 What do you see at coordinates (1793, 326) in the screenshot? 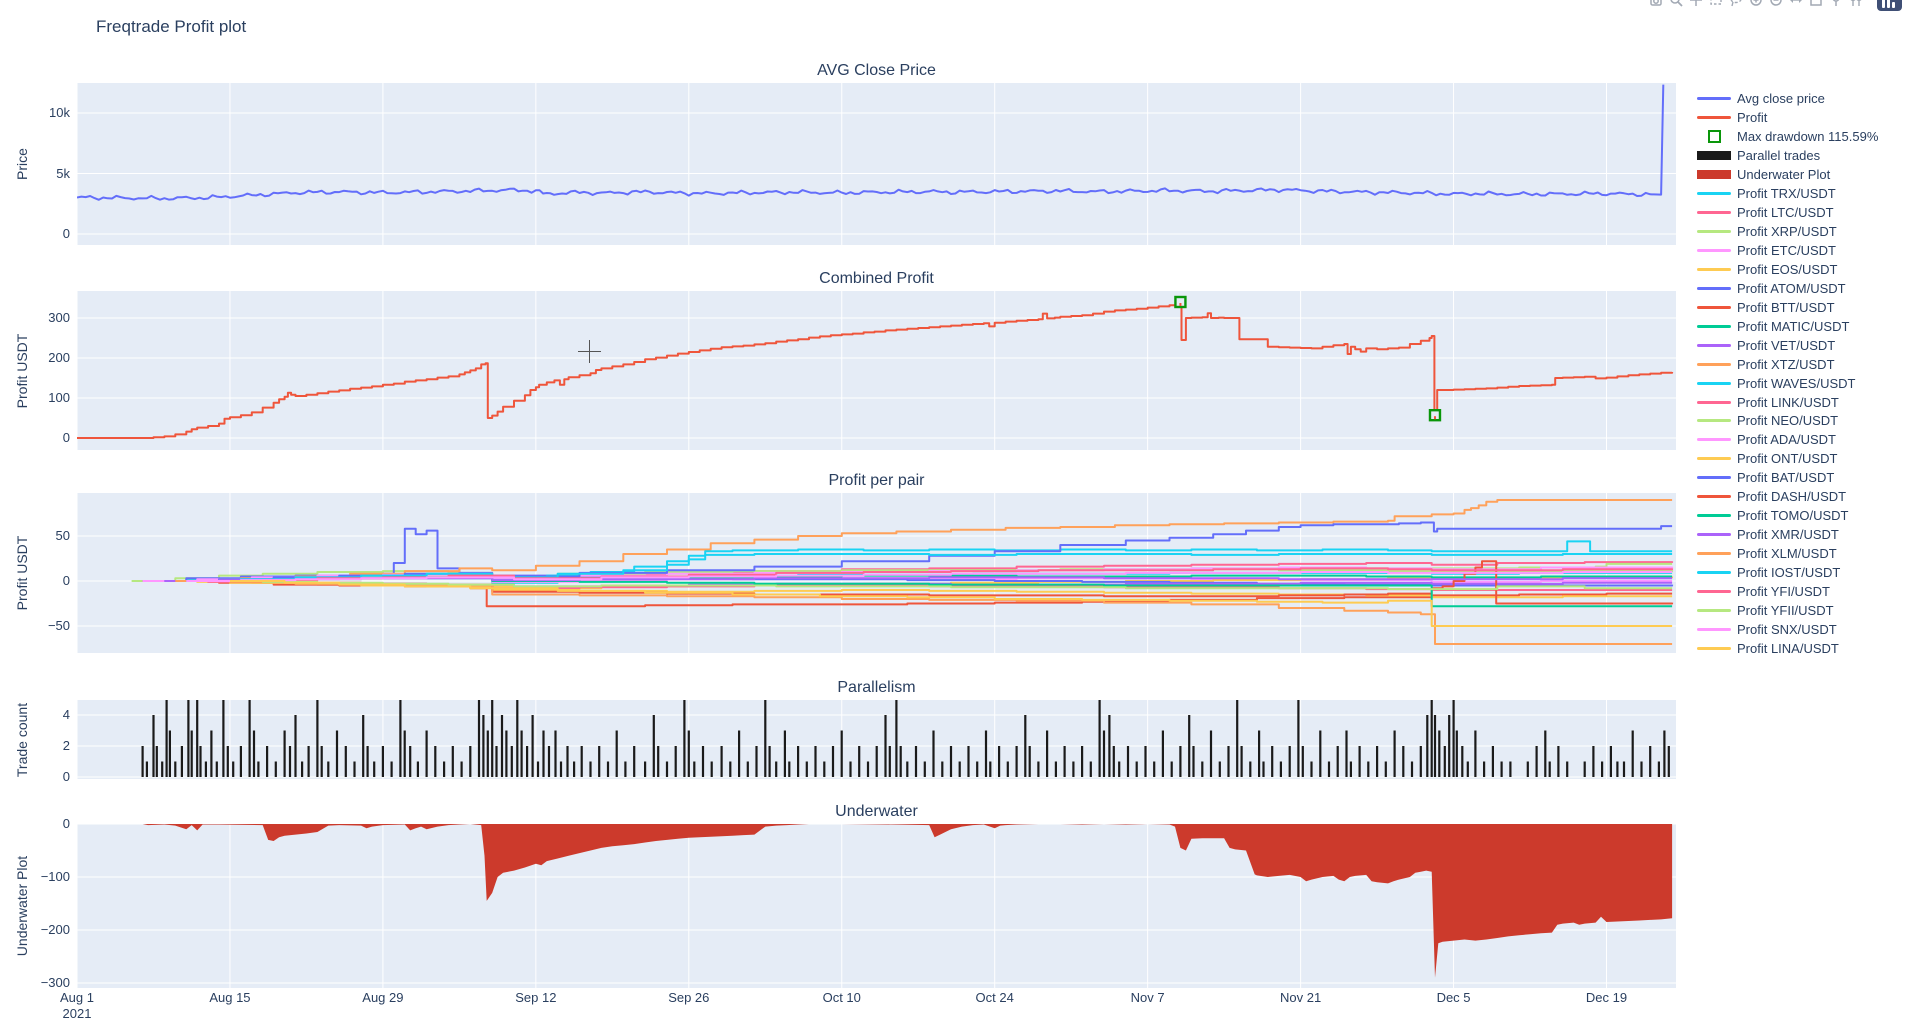
I see `legend-label: Profit MATIC/USDT` at bounding box center [1793, 326].